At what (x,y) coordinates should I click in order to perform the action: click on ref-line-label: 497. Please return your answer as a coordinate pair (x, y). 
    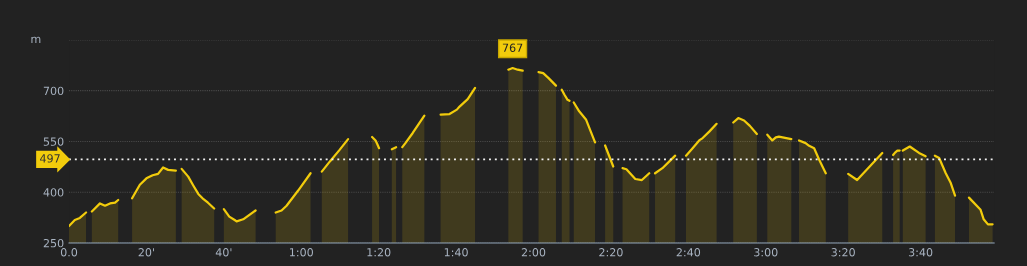
    Looking at the image, I should click on (50, 158).